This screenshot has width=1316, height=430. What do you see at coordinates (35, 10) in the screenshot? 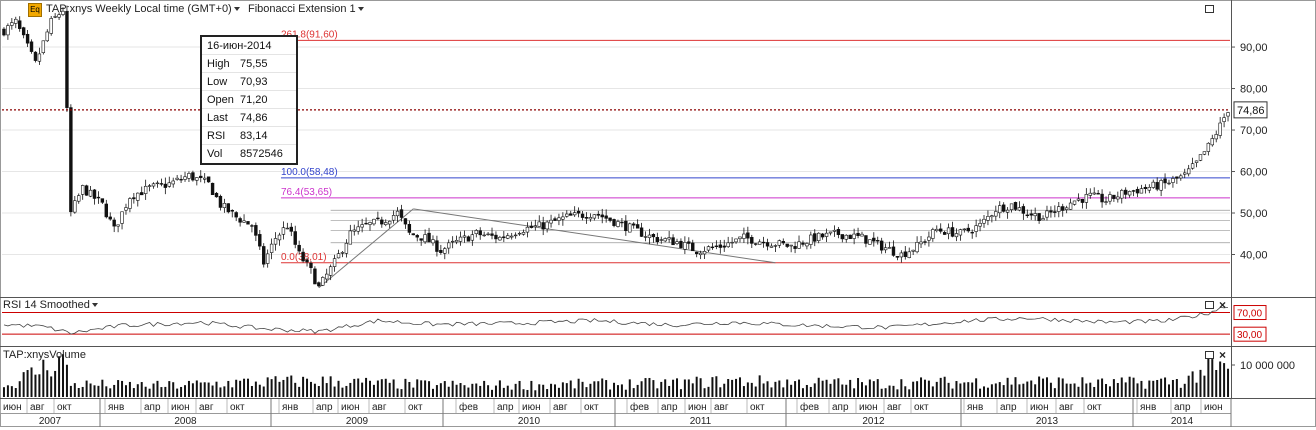
I see `app-logo-icon: Eq` at bounding box center [35, 10].